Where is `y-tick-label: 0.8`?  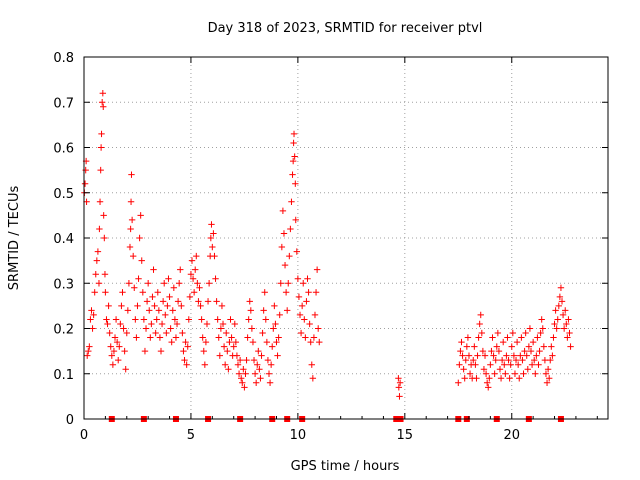 y-tick-label: 0.8 is located at coordinates (63, 58).